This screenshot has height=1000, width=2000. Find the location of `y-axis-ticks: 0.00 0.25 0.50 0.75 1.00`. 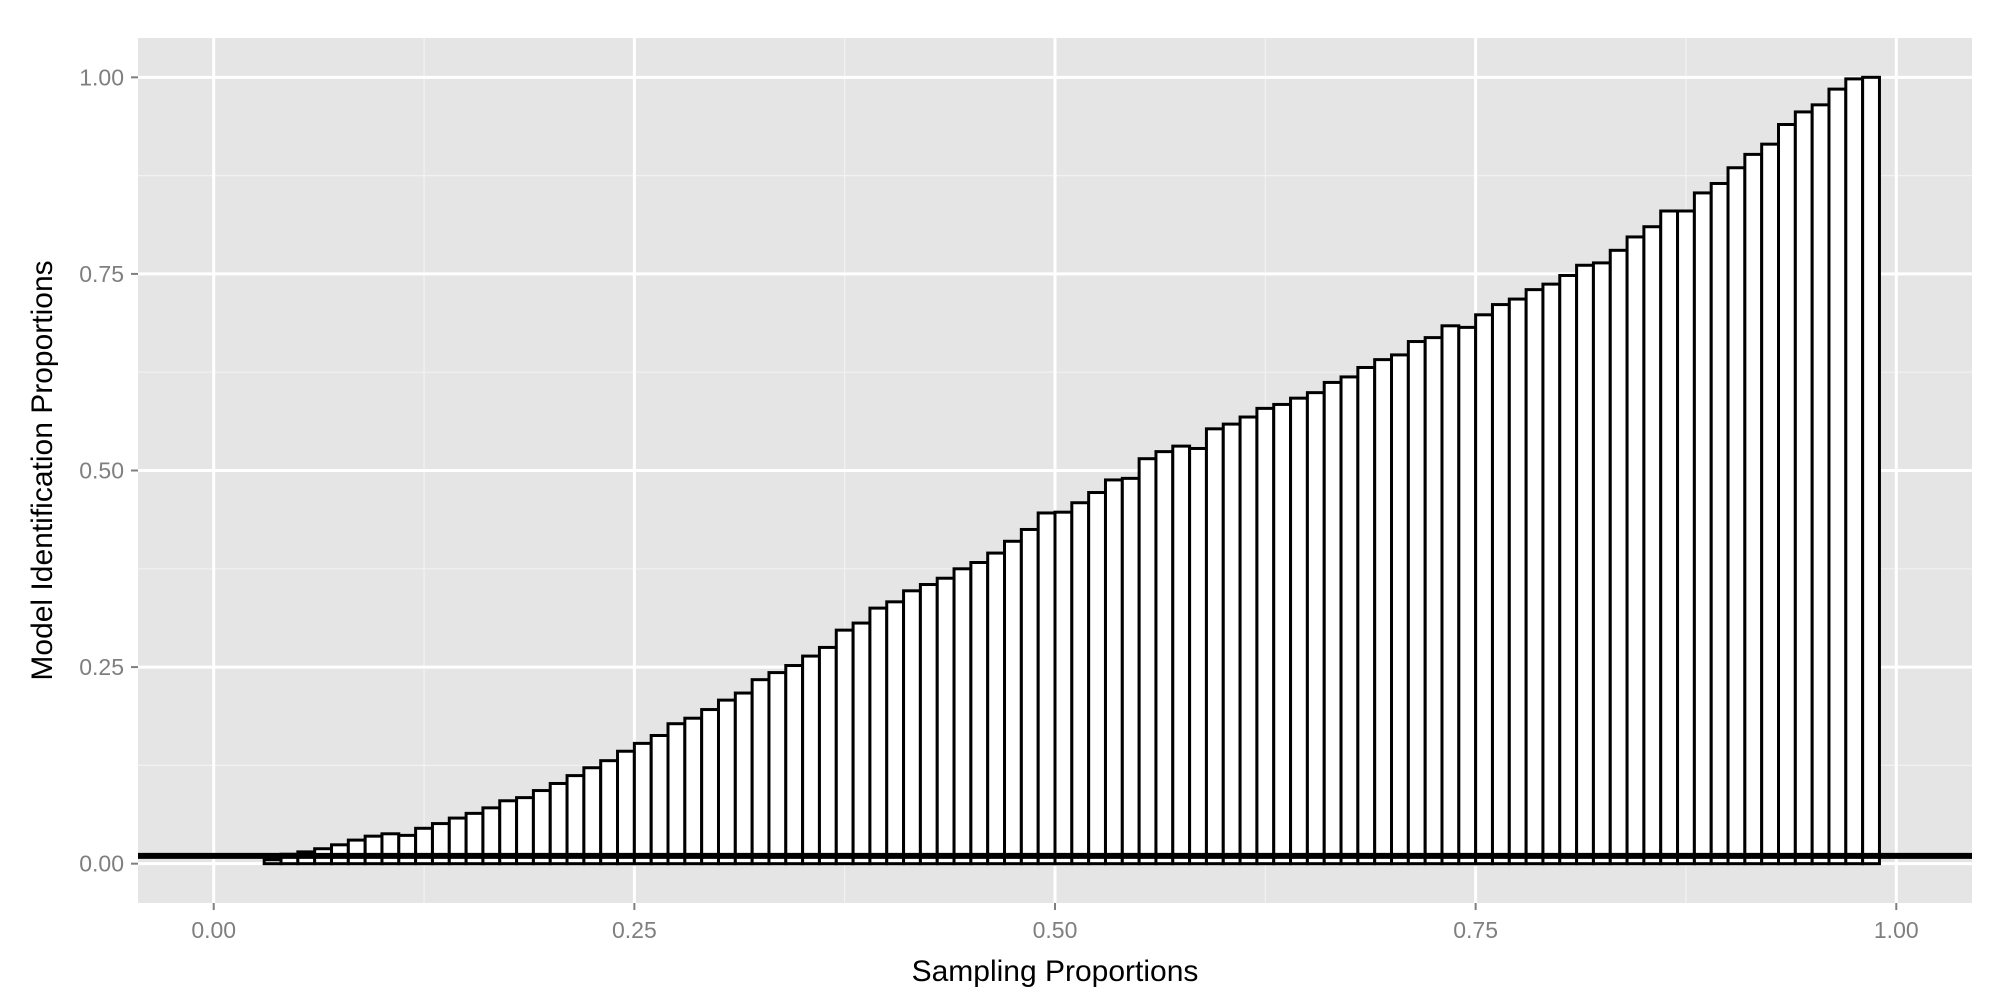

y-axis-ticks: 0.00 0.25 0.50 0.75 1.00 is located at coordinates (108, 470).